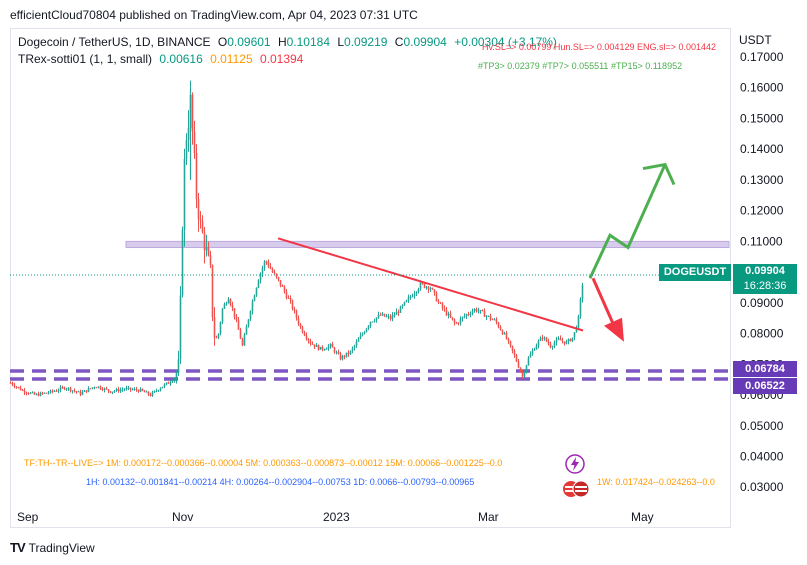  Describe the element at coordinates (765, 369) in the screenshot. I see `support-upper-tag: 0.06784` at that location.